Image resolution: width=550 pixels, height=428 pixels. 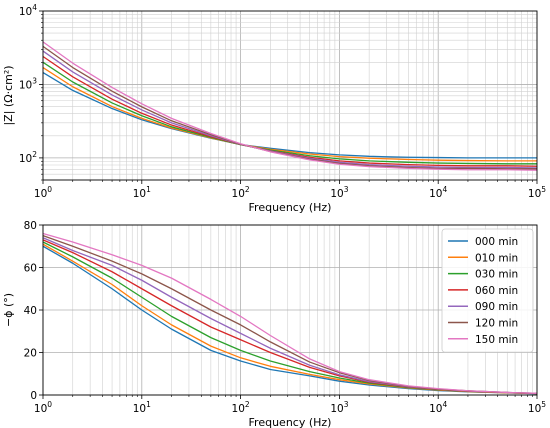 What do you see at coordinates (28, 83) in the screenshot?
I see `y-tick-label: 10³` at bounding box center [28, 83].